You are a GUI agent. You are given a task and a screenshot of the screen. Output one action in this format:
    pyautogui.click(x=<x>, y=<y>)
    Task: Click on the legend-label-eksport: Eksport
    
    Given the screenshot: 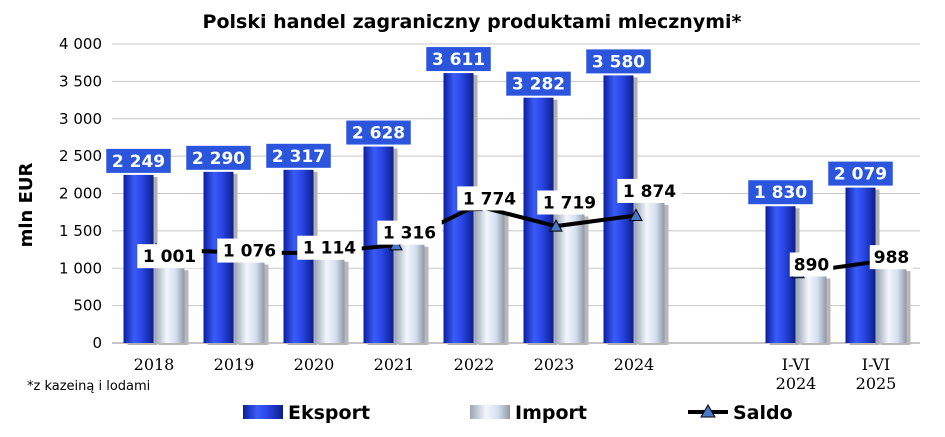 What is the action you would take?
    pyautogui.click(x=329, y=413)
    